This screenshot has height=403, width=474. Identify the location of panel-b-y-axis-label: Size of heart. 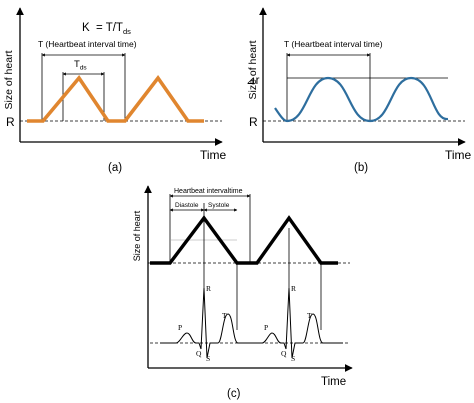
(253, 69).